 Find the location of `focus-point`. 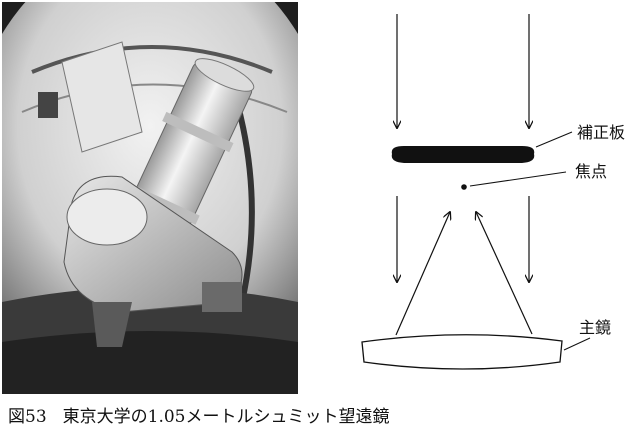

focus-point is located at coordinates (464, 187).